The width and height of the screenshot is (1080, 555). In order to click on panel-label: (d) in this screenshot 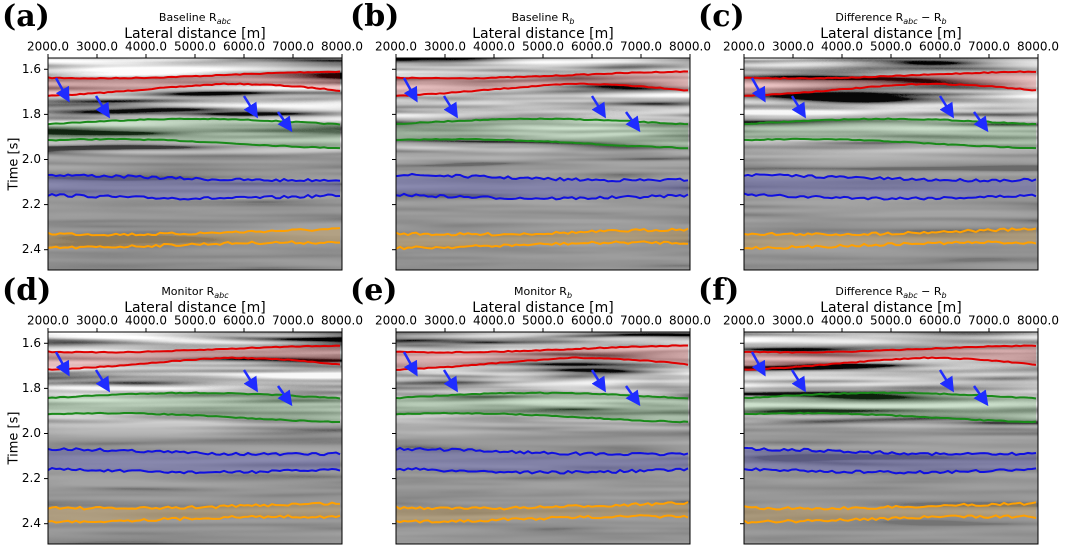, I will do `click(26, 290)`.